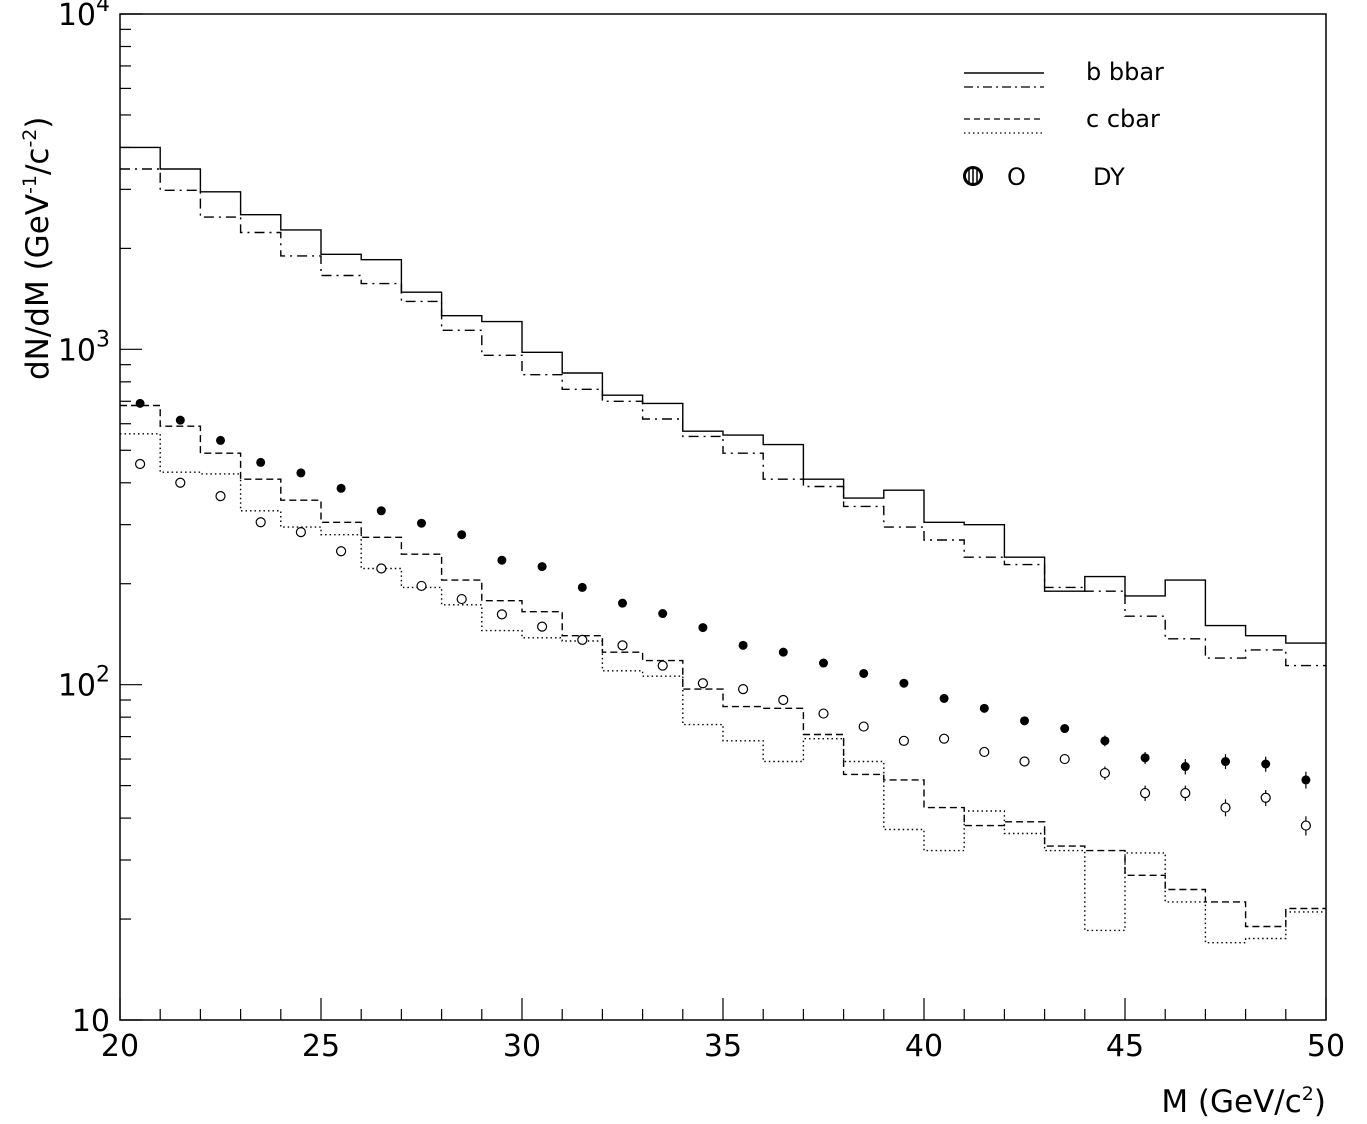 This screenshot has width=1367, height=1124. What do you see at coordinates (522, 1046) in the screenshot?
I see `x-tick-label: 30` at bounding box center [522, 1046].